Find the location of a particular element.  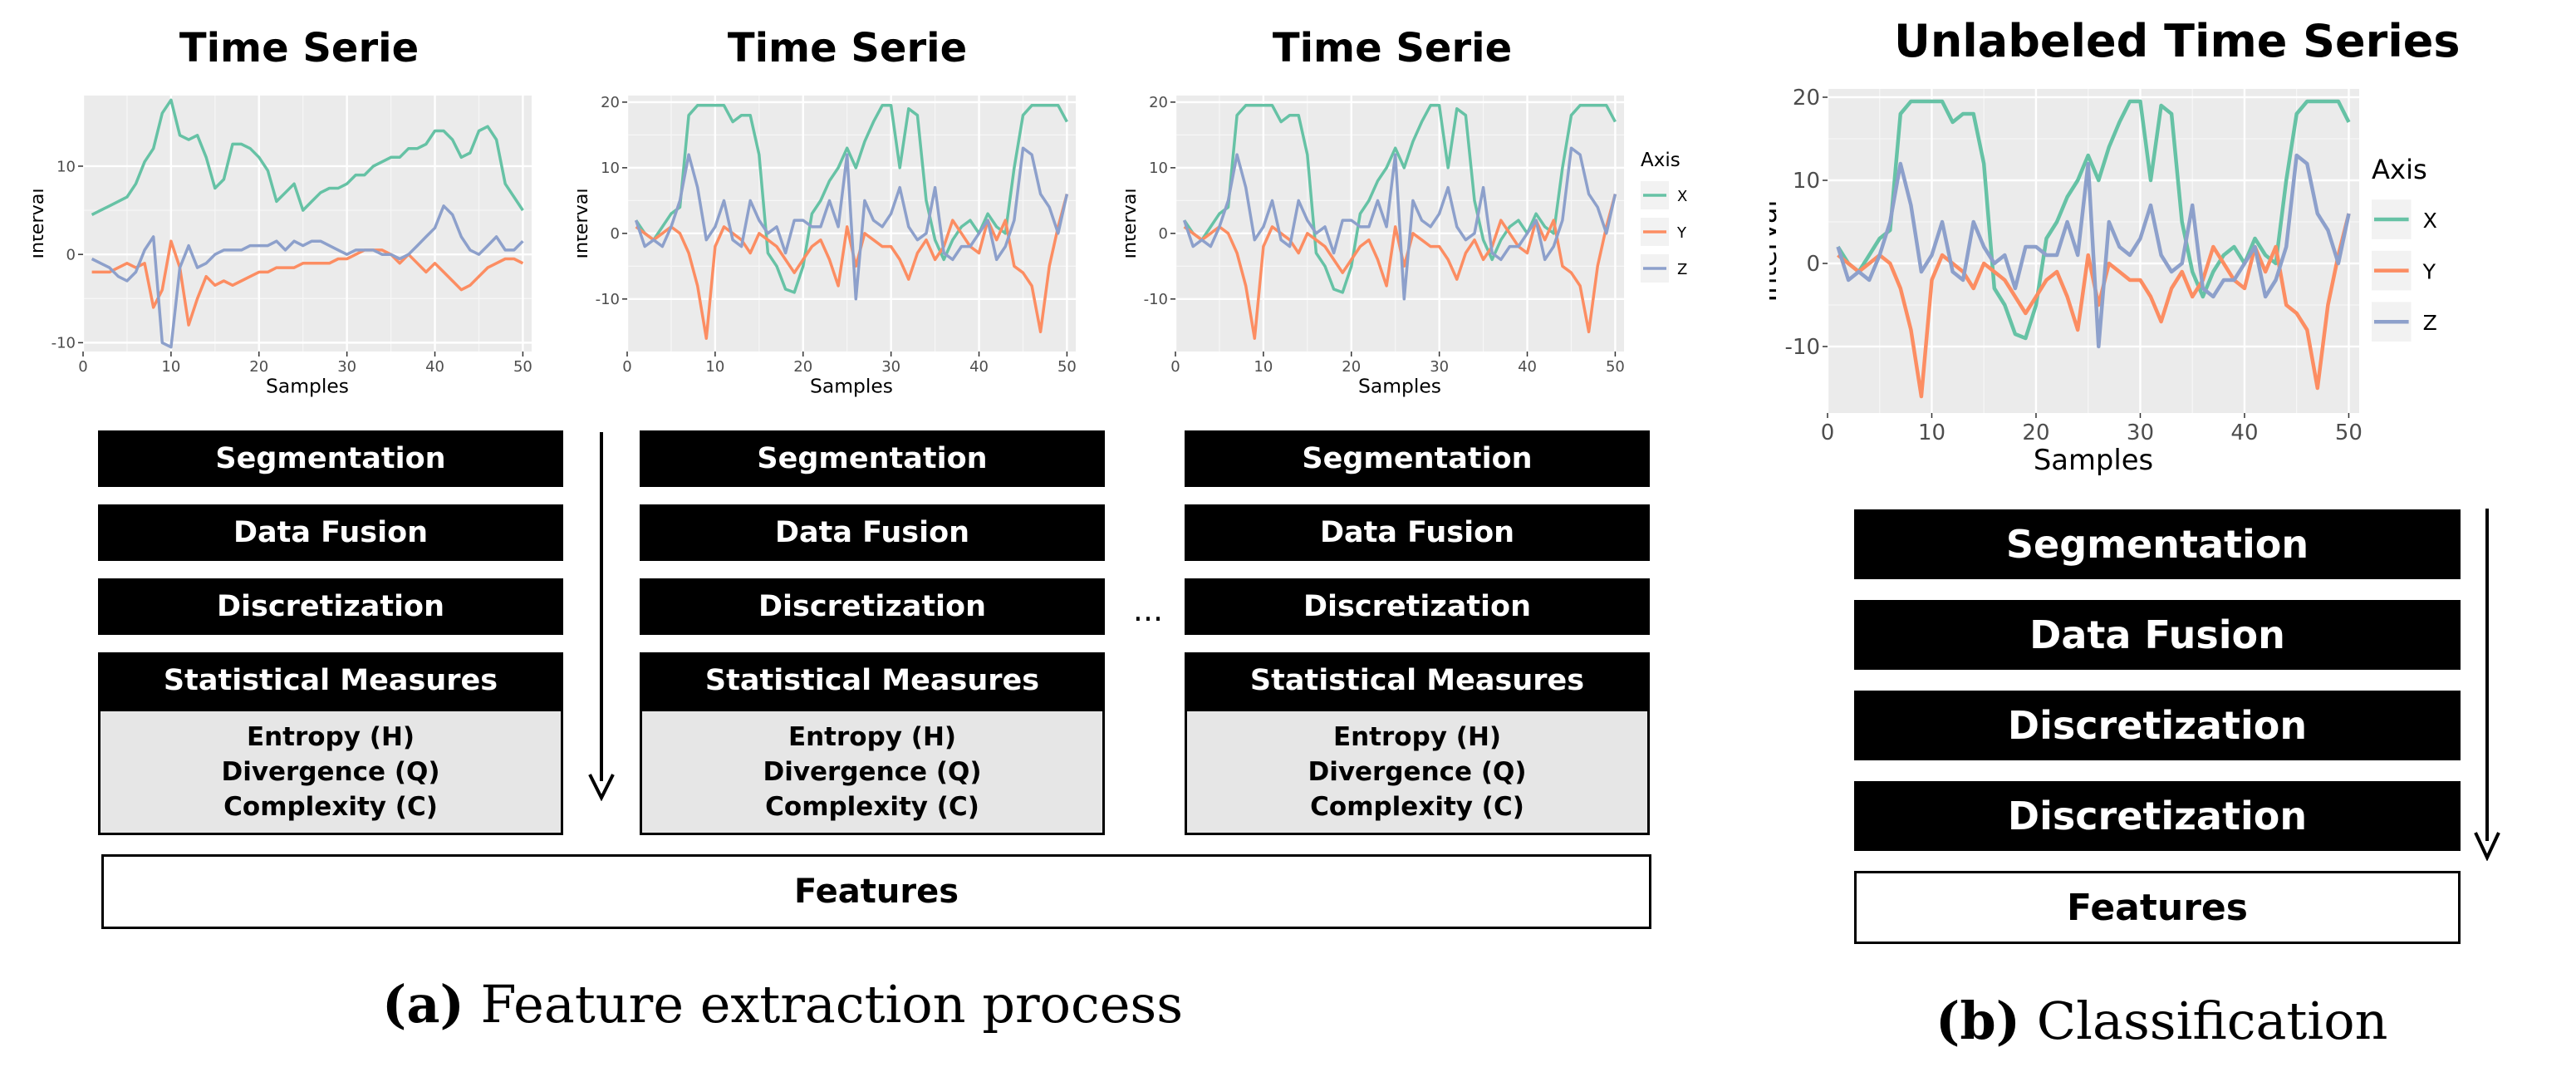

panel-b-flow-arrow-head is located at coordinates (2487, 847).